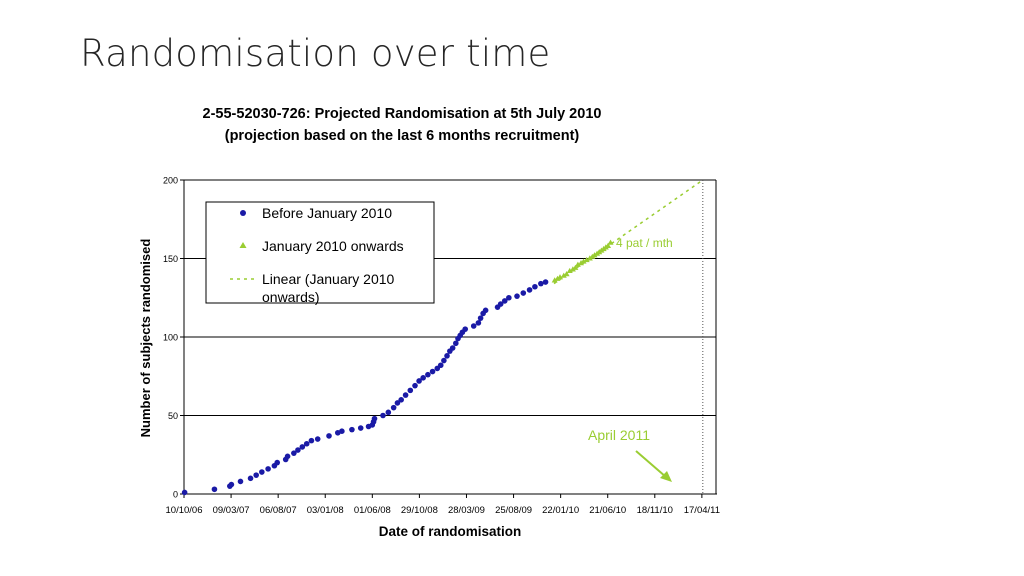  Describe the element at coordinates (419, 510) in the screenshot. I see `x-tick-label: 29/10/08` at that location.